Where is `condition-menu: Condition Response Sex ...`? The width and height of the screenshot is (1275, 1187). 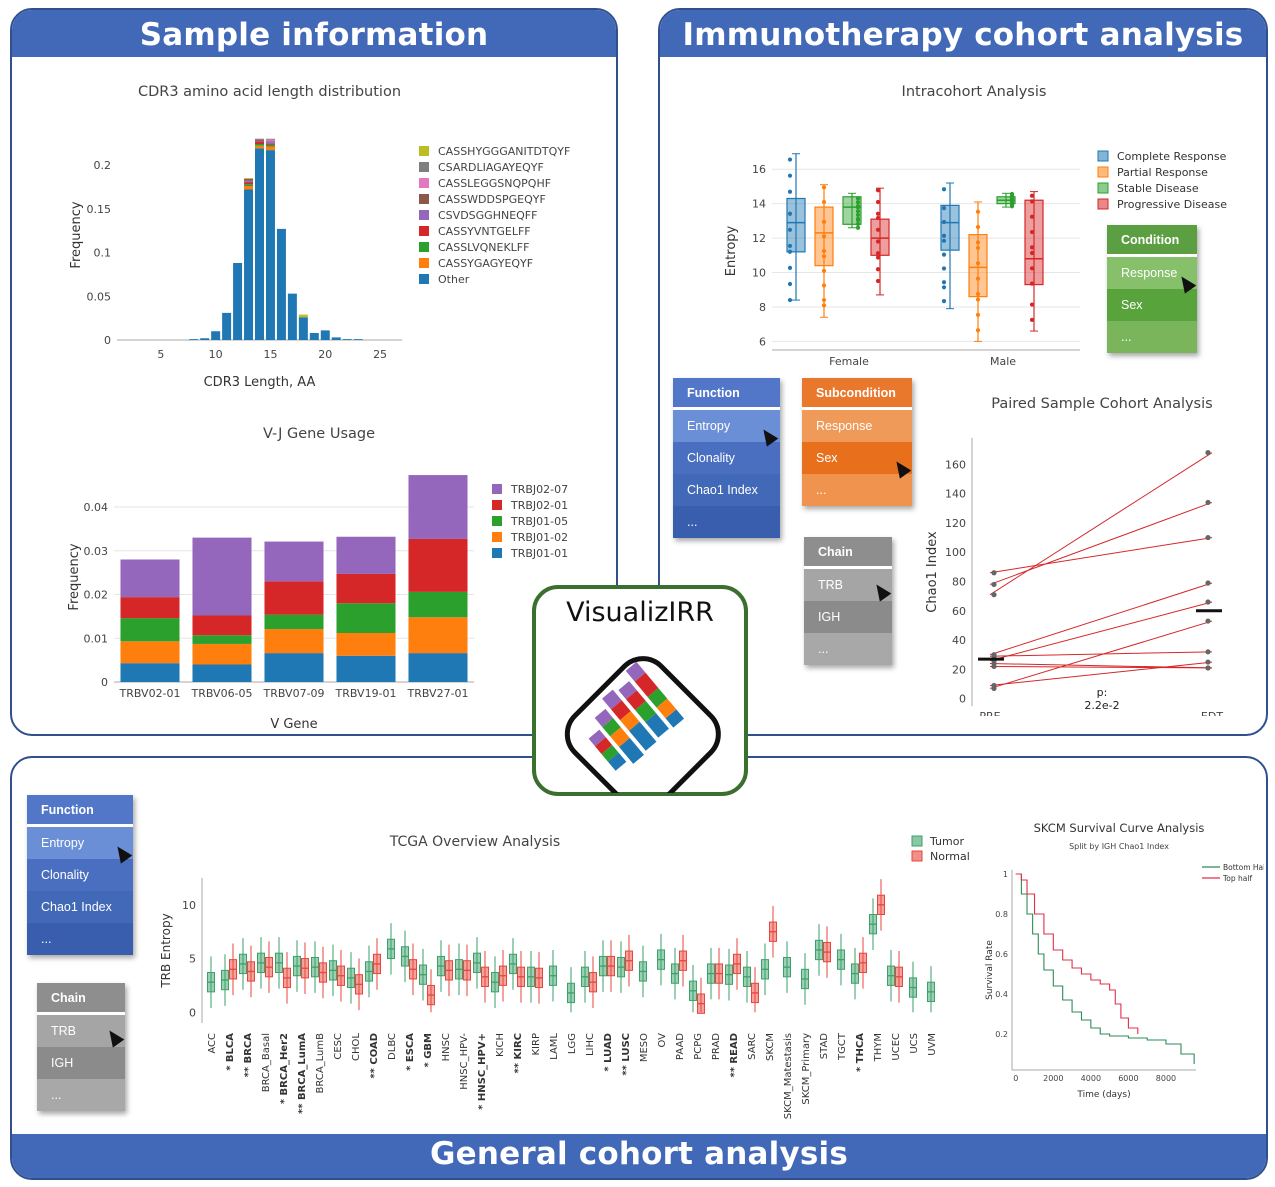
condition-menu: Condition Response Sex ... is located at coordinates (1152, 289).